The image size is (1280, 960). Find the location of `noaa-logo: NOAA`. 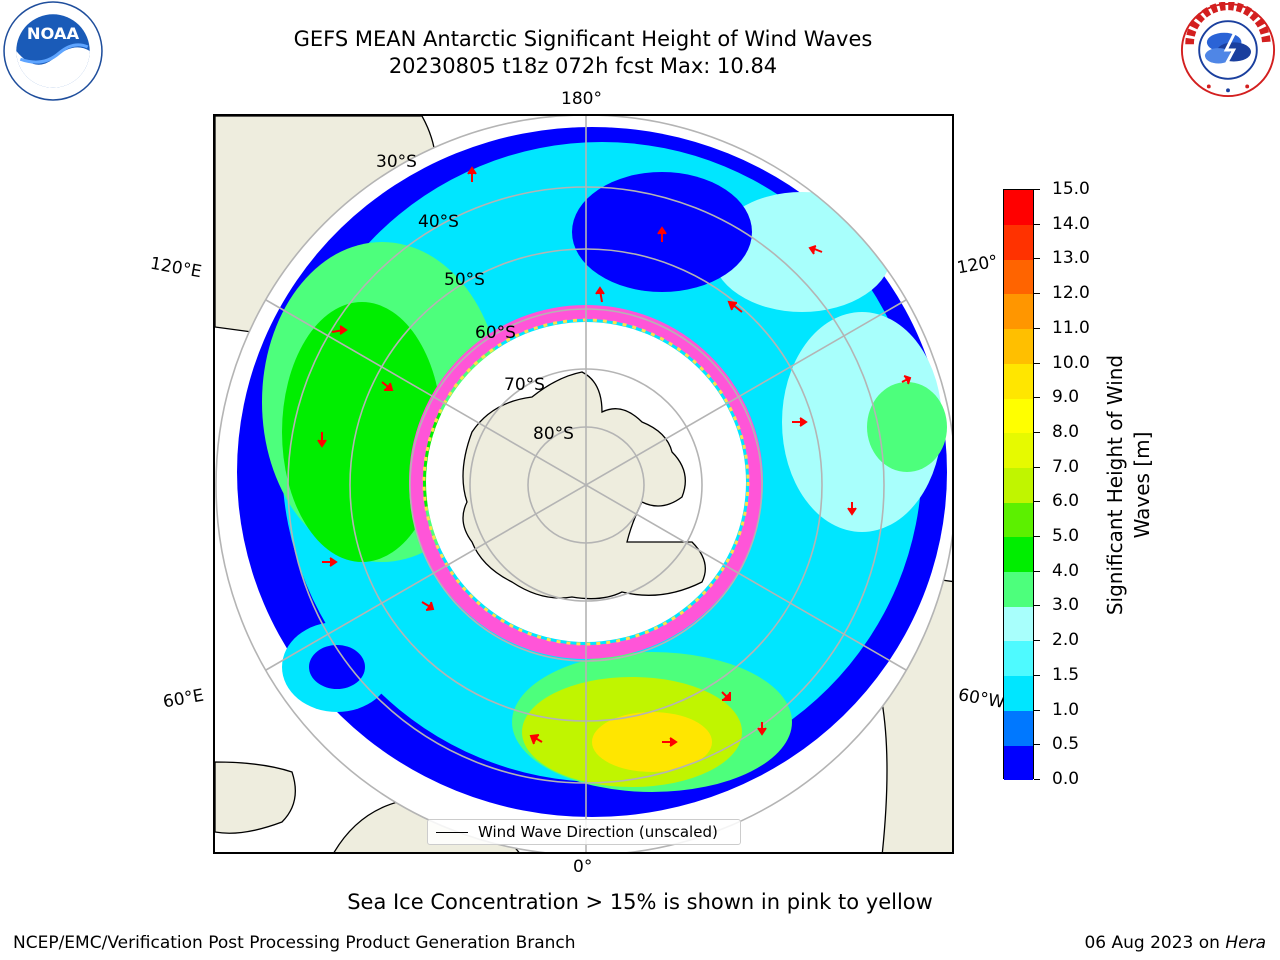

noaa-logo: NOAA is located at coordinates (53, 51).